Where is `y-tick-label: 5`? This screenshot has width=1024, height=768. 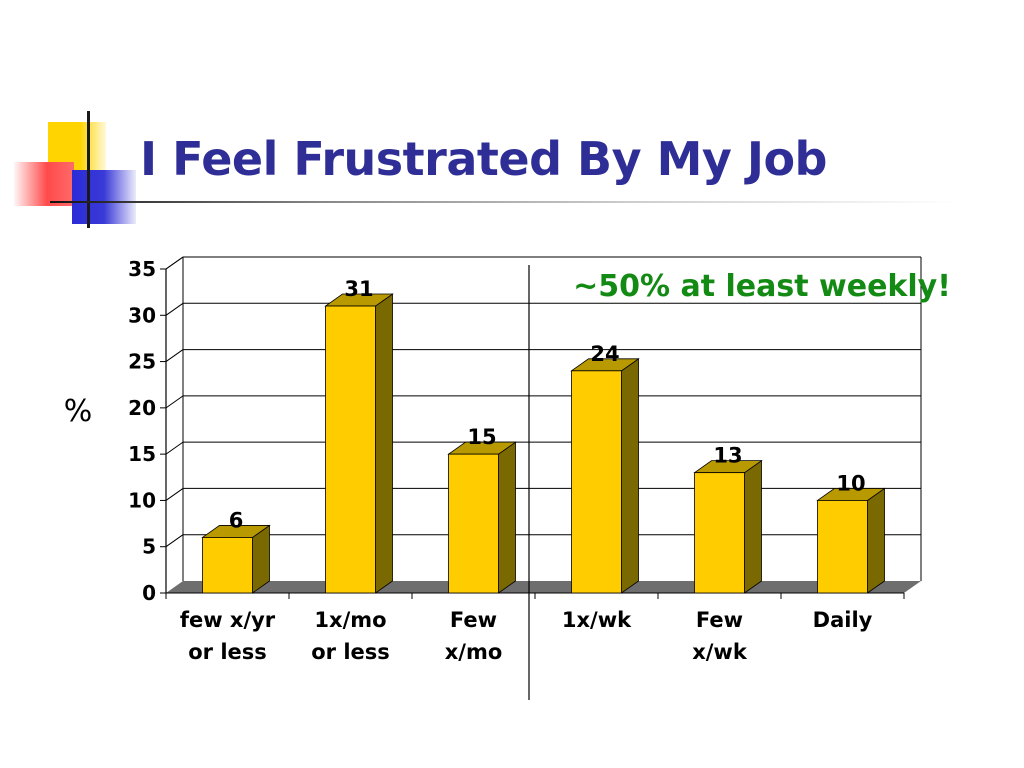 y-tick-label: 5 is located at coordinates (149, 547).